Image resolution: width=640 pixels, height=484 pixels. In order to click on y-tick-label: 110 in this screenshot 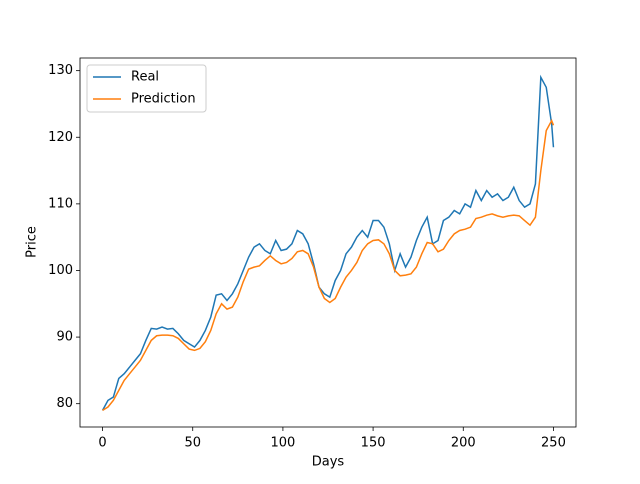, I will do `click(60, 203)`.